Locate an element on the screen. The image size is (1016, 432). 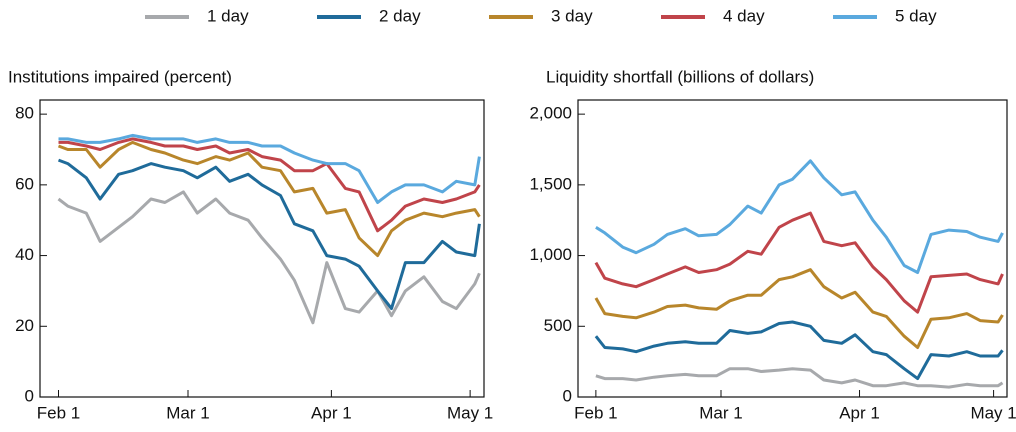
y-tick-label: 1,000 is located at coordinates (550, 254).